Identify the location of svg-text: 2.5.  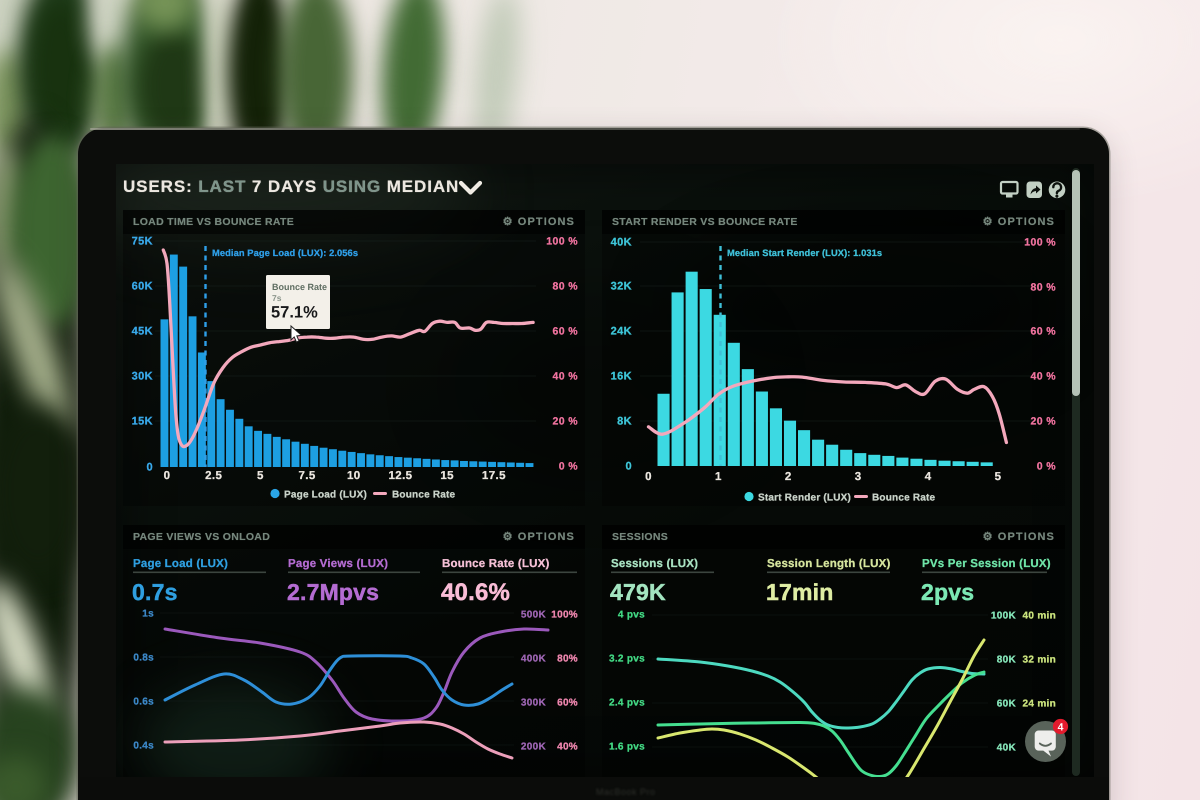
(213, 476).